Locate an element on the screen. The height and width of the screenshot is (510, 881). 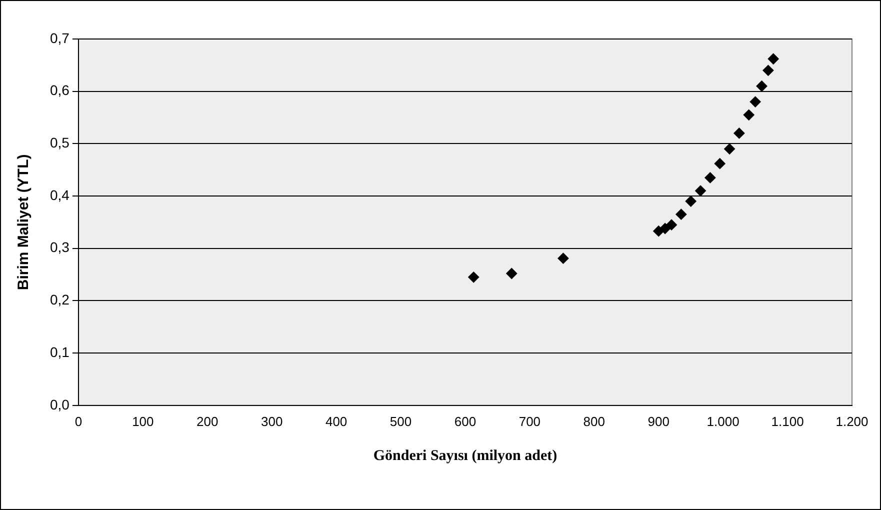
y-tick-label: 0,1 is located at coordinates (60, 352).